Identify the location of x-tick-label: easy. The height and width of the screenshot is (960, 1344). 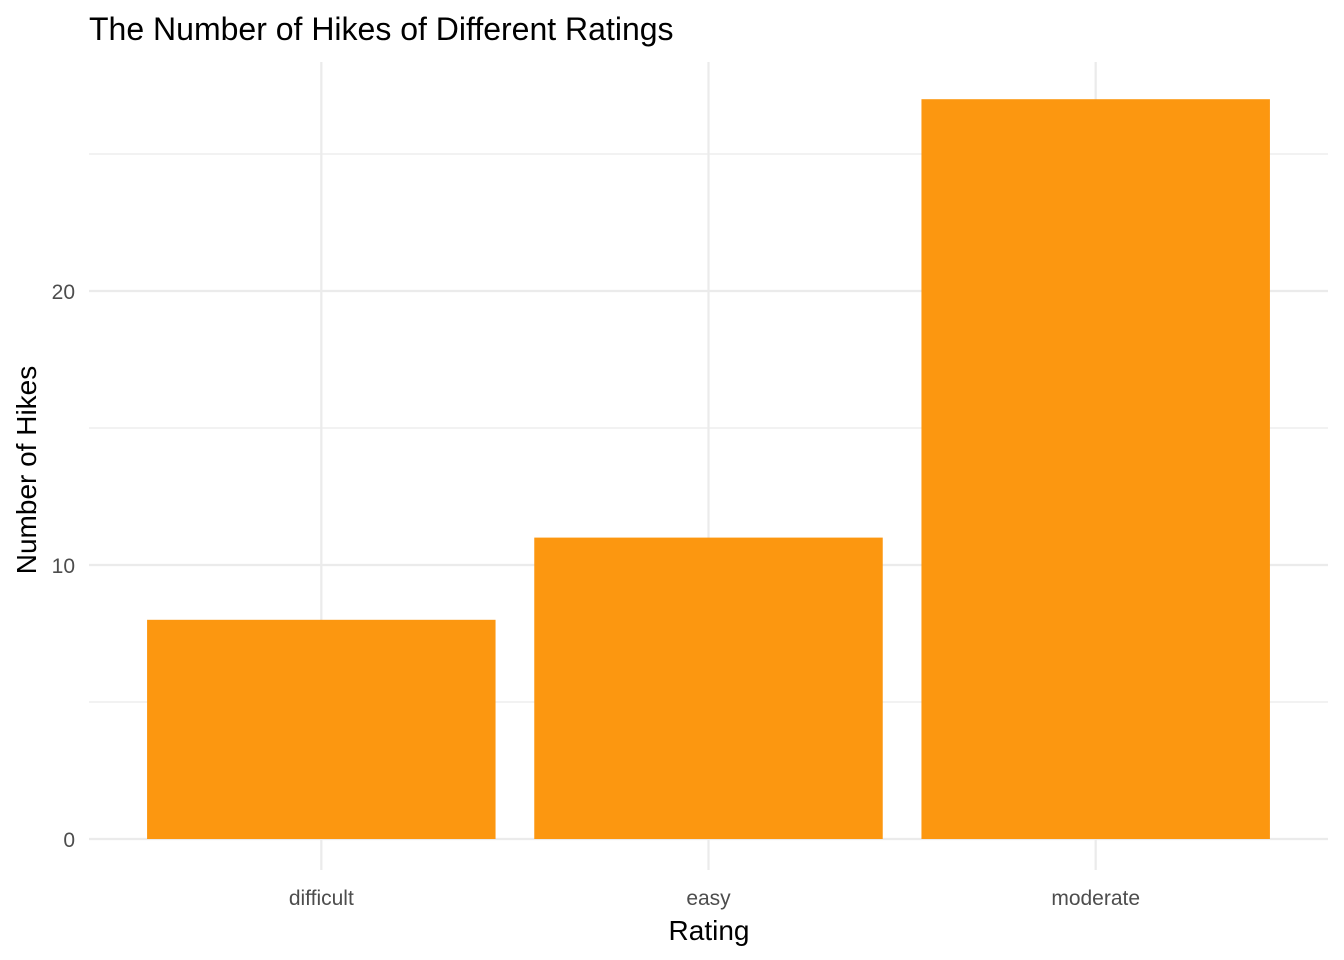
(708, 898).